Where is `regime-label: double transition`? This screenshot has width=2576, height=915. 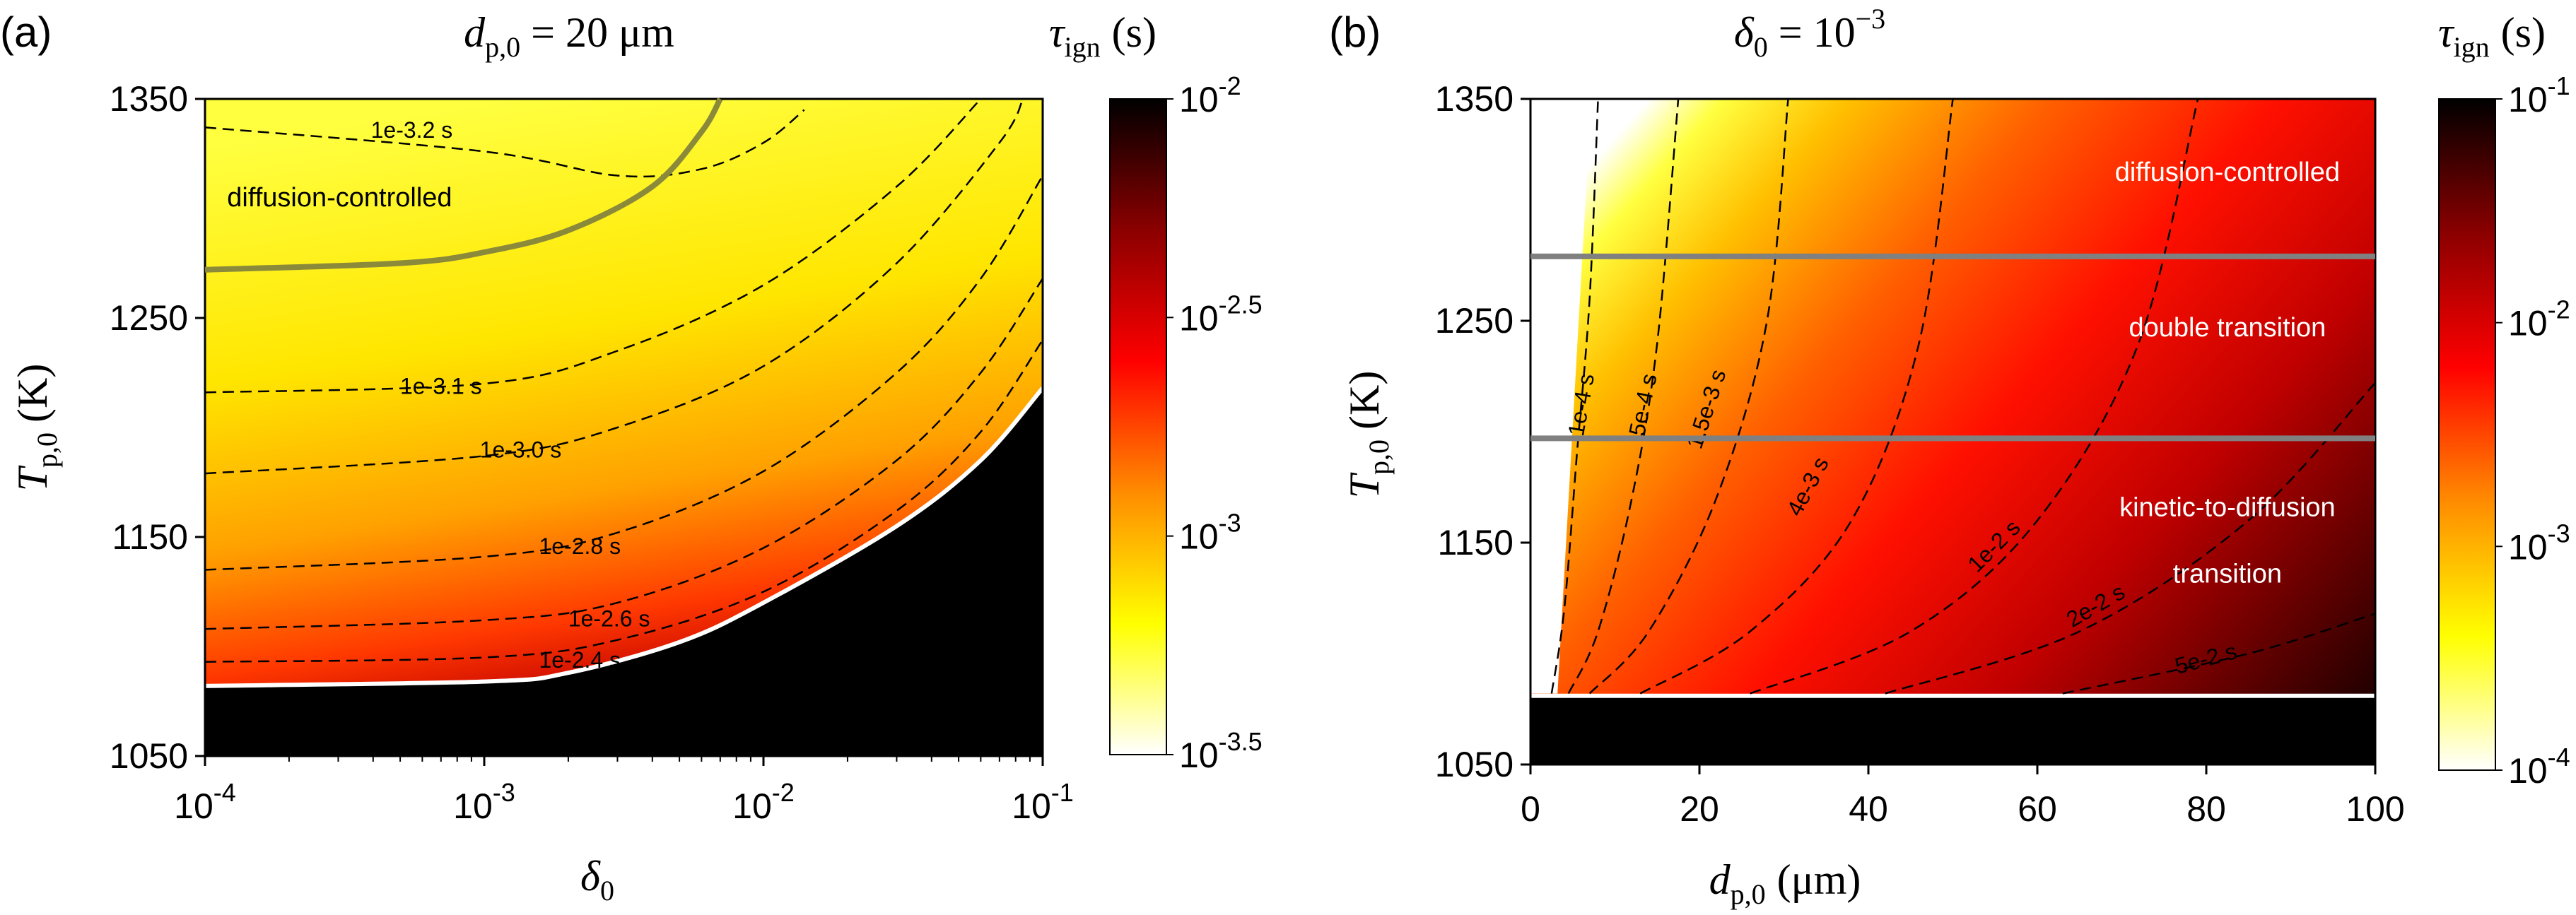
regime-label: double transition is located at coordinates (2228, 328).